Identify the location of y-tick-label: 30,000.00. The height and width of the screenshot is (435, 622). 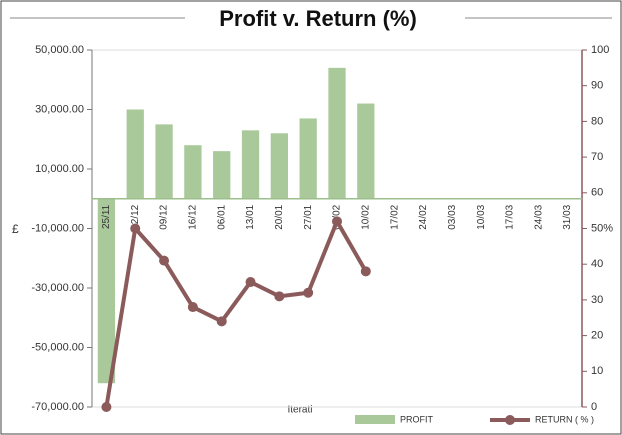
(59, 109).